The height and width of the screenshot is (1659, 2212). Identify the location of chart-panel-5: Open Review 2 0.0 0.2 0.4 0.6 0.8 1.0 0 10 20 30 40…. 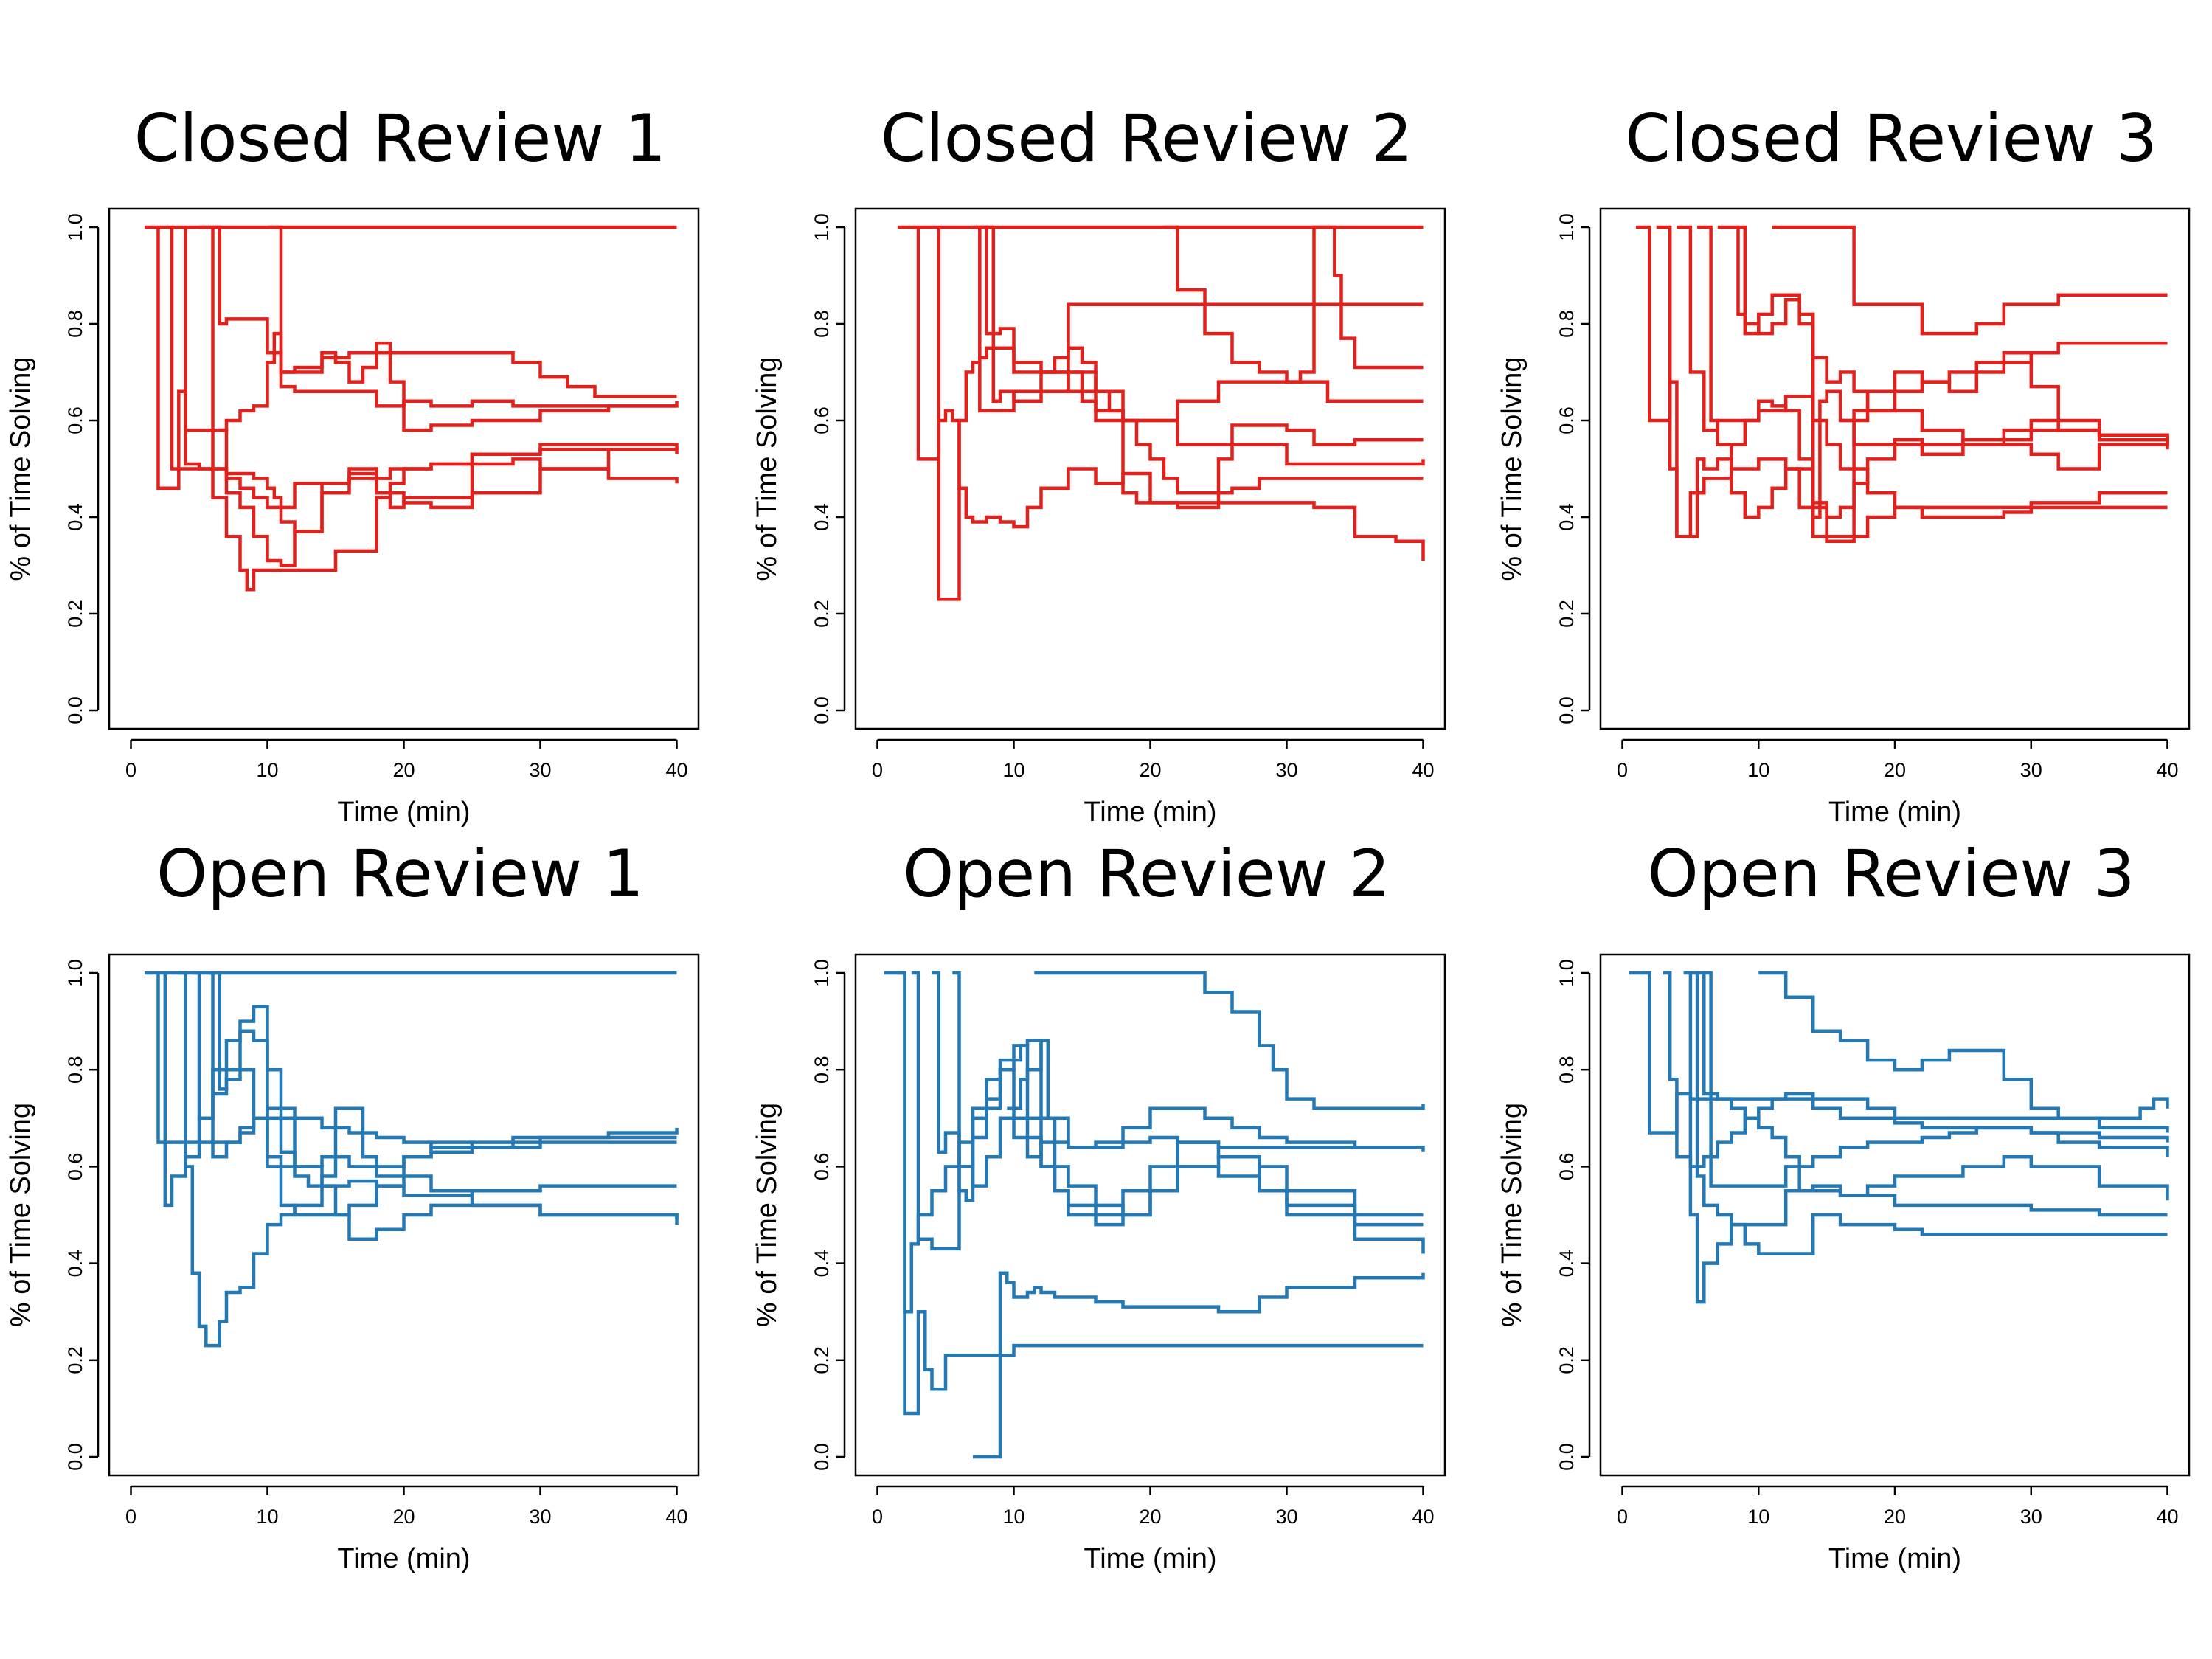
(1099, 1205).